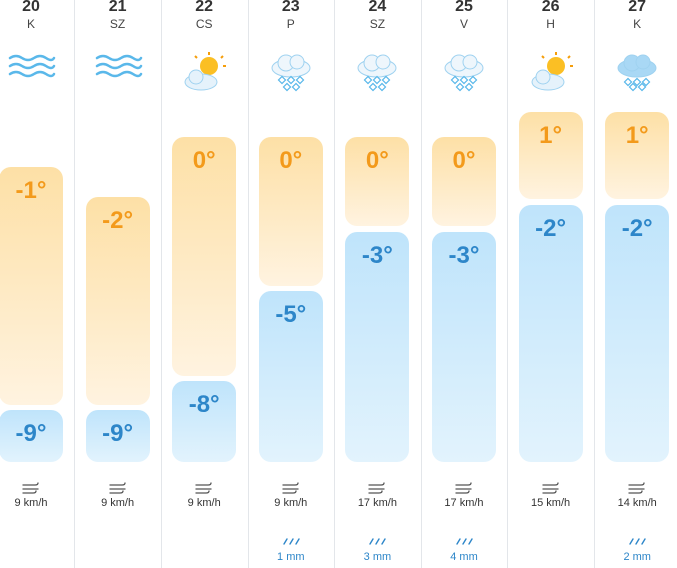  Describe the element at coordinates (31, 190) in the screenshot. I see `max-temp: -1°` at that location.